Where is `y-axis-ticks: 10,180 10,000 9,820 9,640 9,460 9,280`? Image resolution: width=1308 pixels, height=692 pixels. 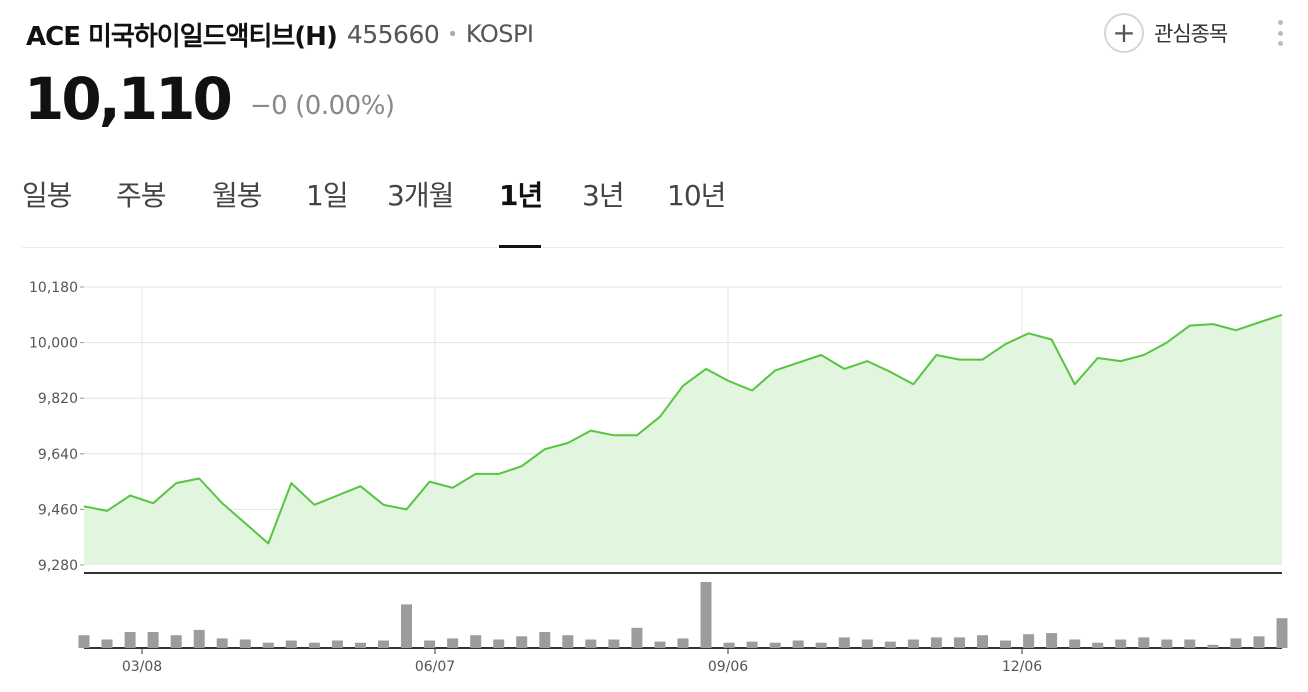 y-axis-ticks: 10,180 10,000 9,820 9,640 9,460 9,280 is located at coordinates (56, 427).